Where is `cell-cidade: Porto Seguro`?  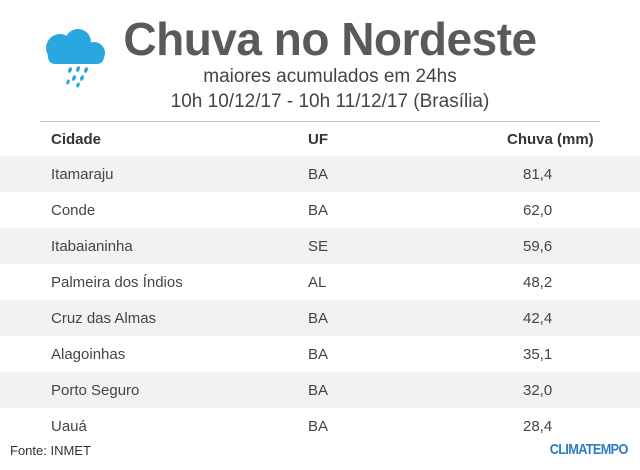
cell-cidade: Porto Seguro is located at coordinates (154, 390).